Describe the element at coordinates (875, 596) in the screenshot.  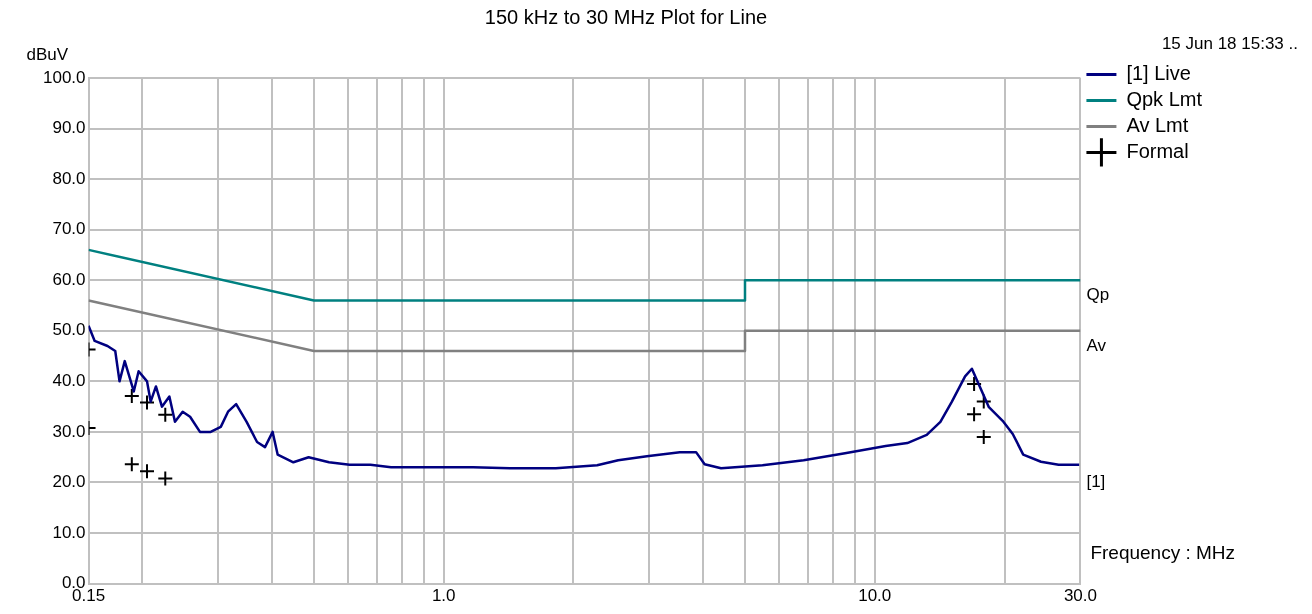
I see `x-tick-label: 10.0` at that location.